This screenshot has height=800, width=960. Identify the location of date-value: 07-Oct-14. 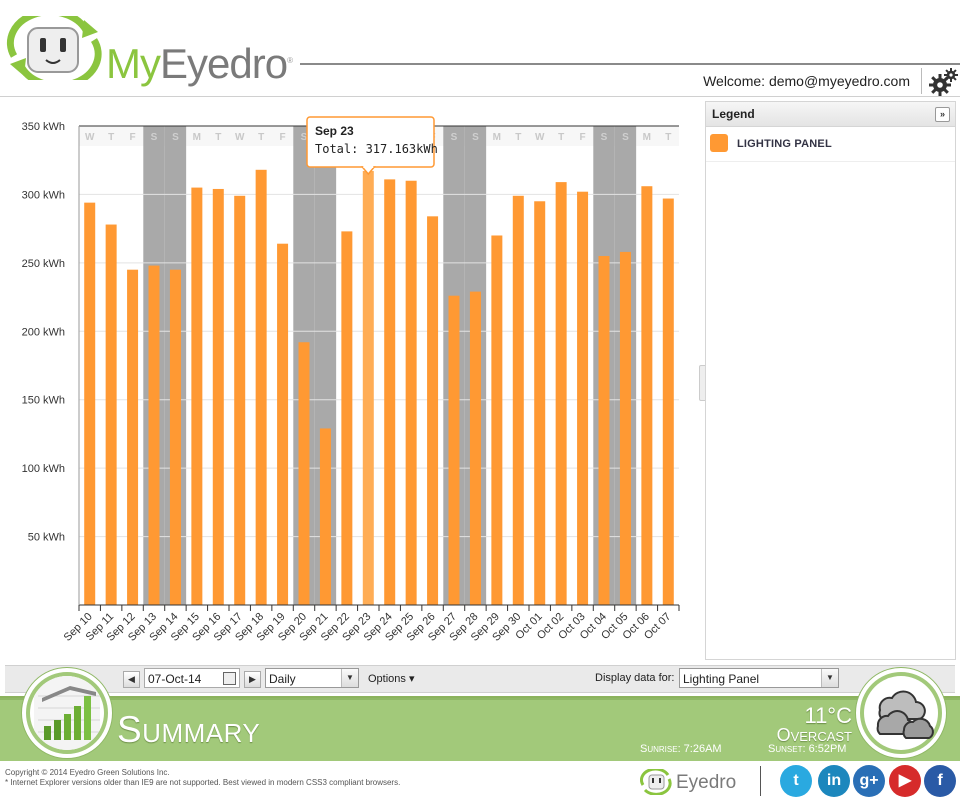
(175, 679).